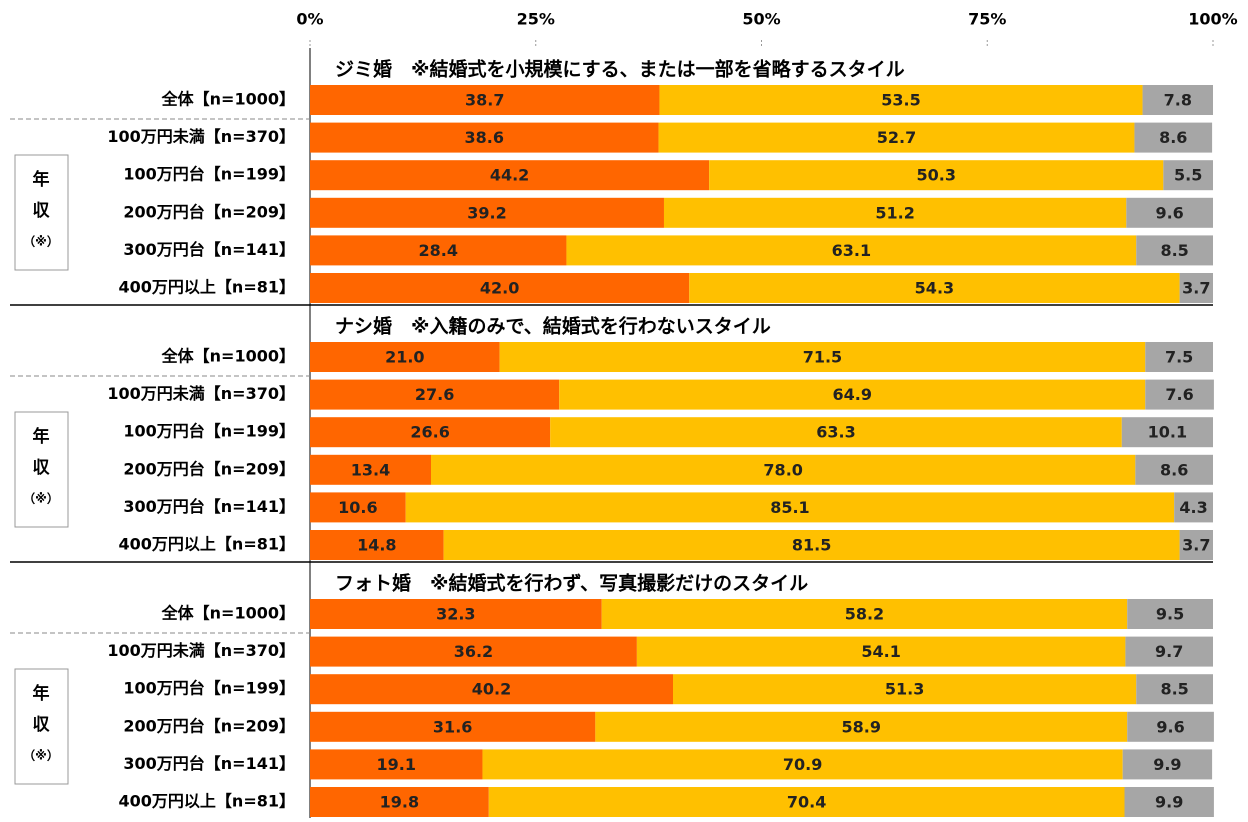  I want to click on value-label: 9.7, so click(1169, 651).